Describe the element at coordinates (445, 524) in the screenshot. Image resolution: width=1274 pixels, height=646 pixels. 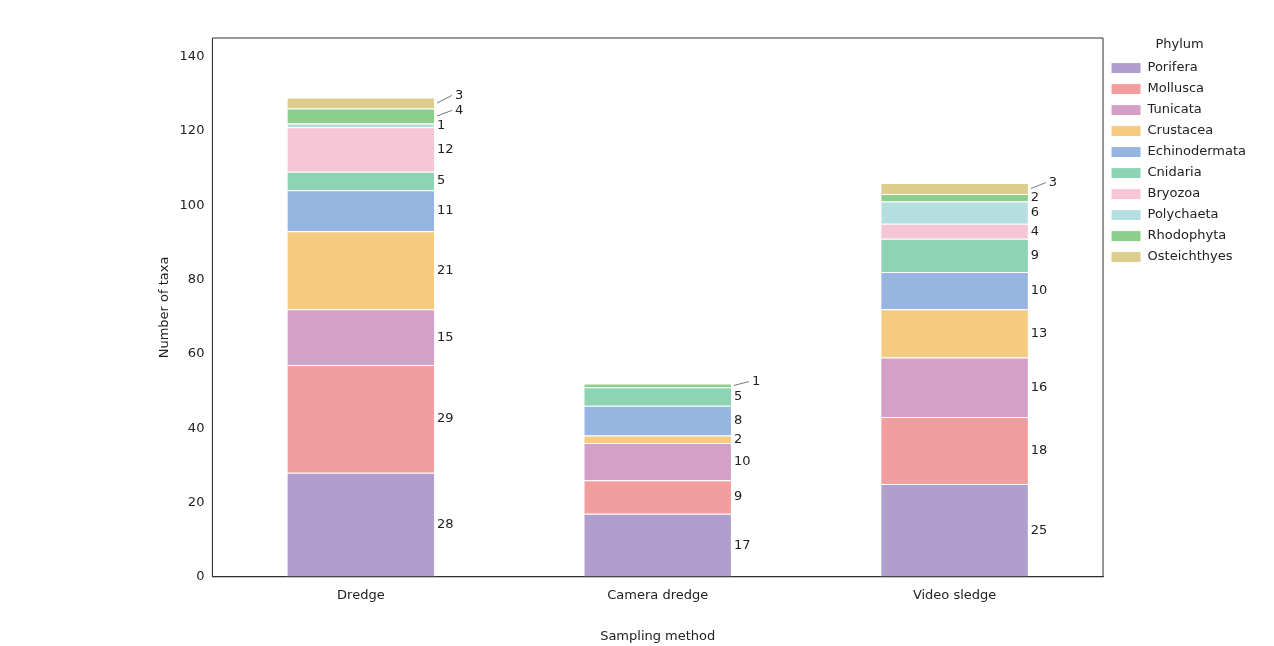
I see `data-label: 28` at that location.